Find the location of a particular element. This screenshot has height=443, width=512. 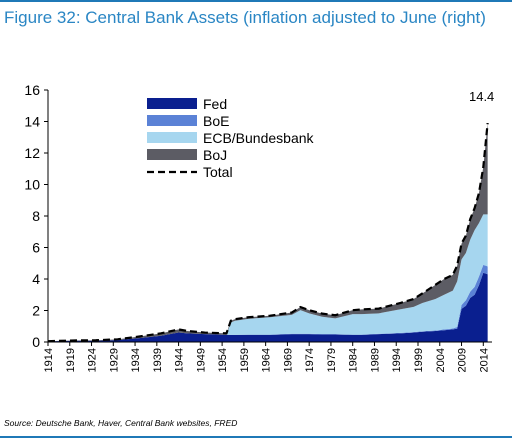

x-tick-label: 1934 is located at coordinates (136, 360).